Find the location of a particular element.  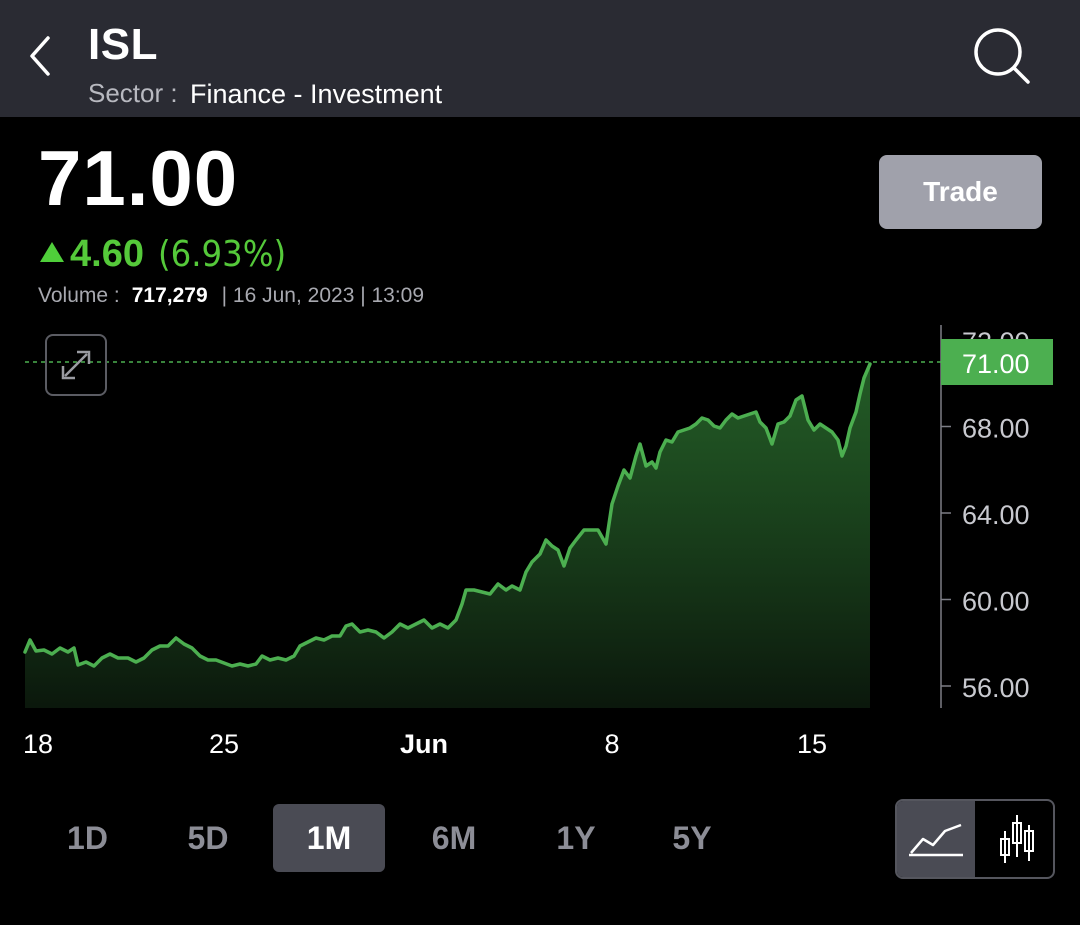

trade-button: Trade is located at coordinates (960, 192).